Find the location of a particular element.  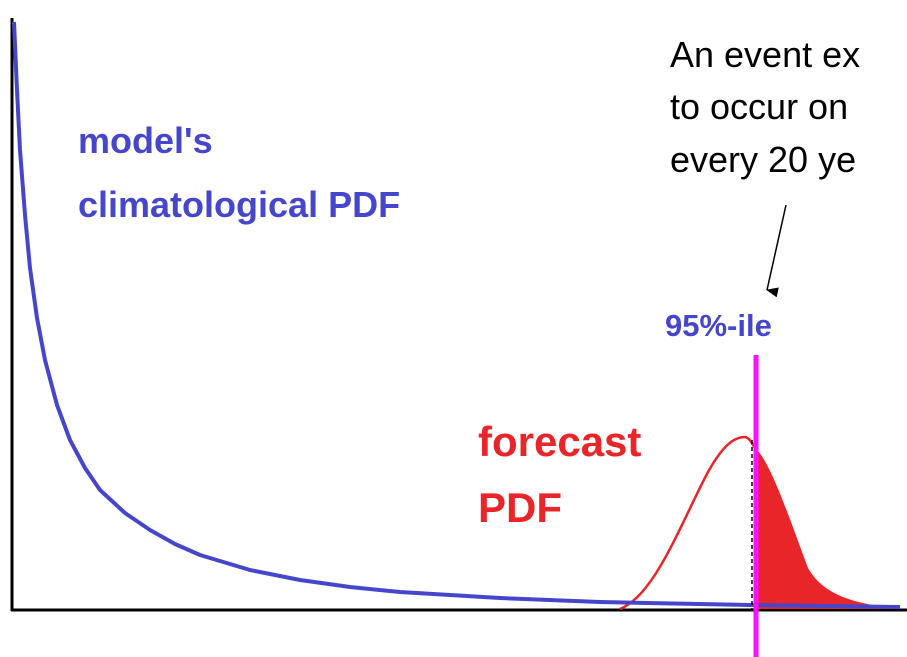

percentile-label: 95%-ile is located at coordinates (718, 325).